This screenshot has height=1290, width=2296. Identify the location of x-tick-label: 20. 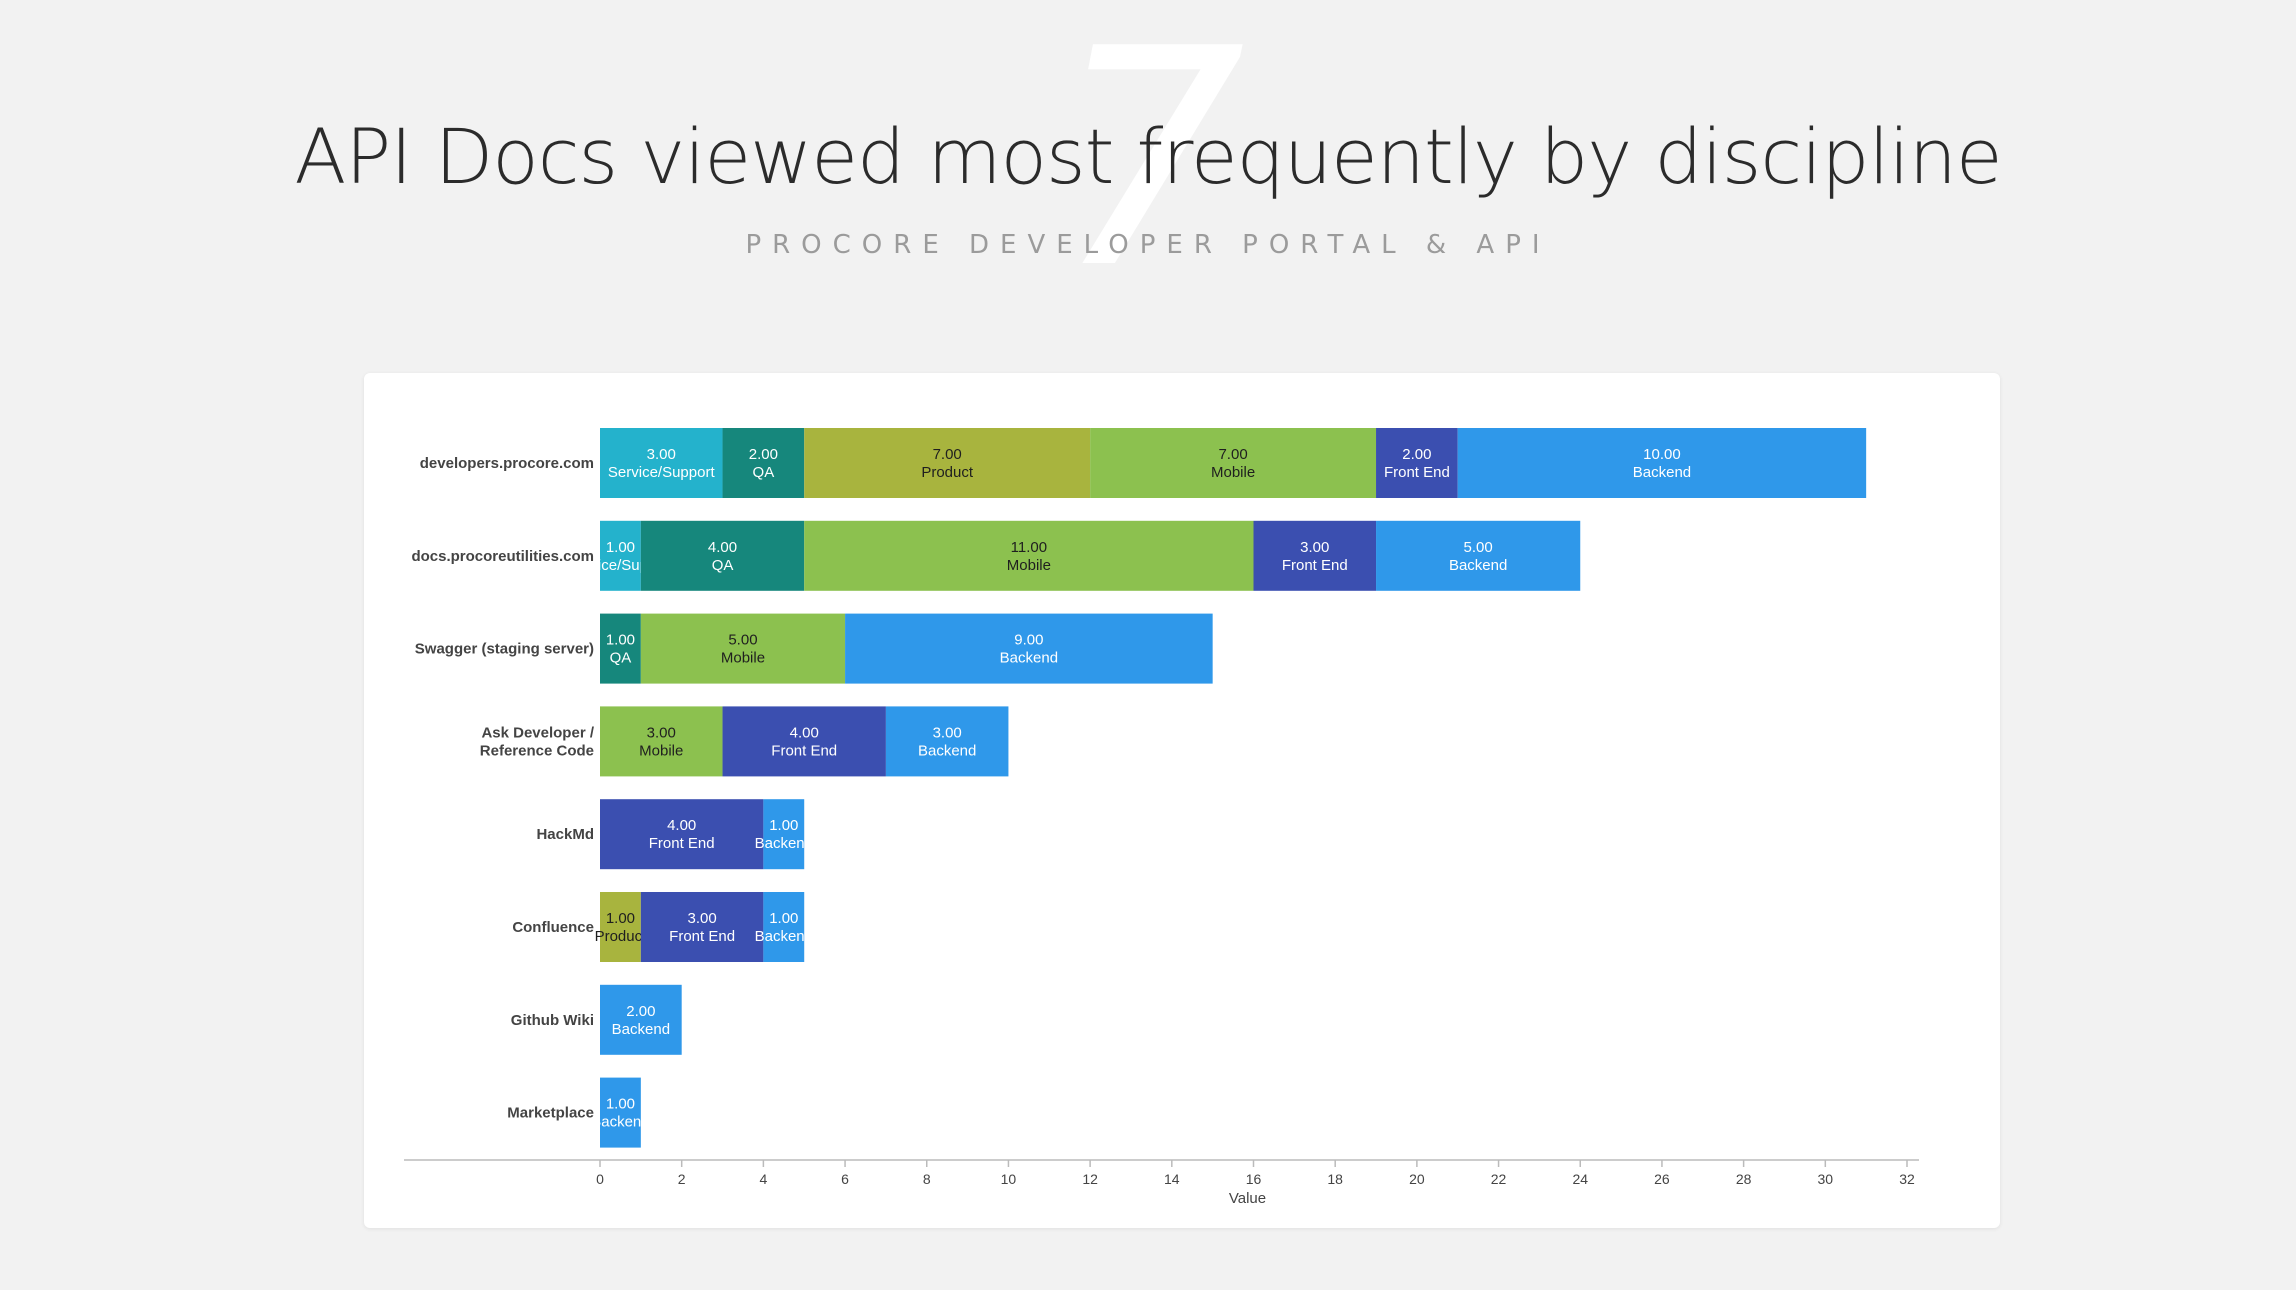
(1417, 1179).